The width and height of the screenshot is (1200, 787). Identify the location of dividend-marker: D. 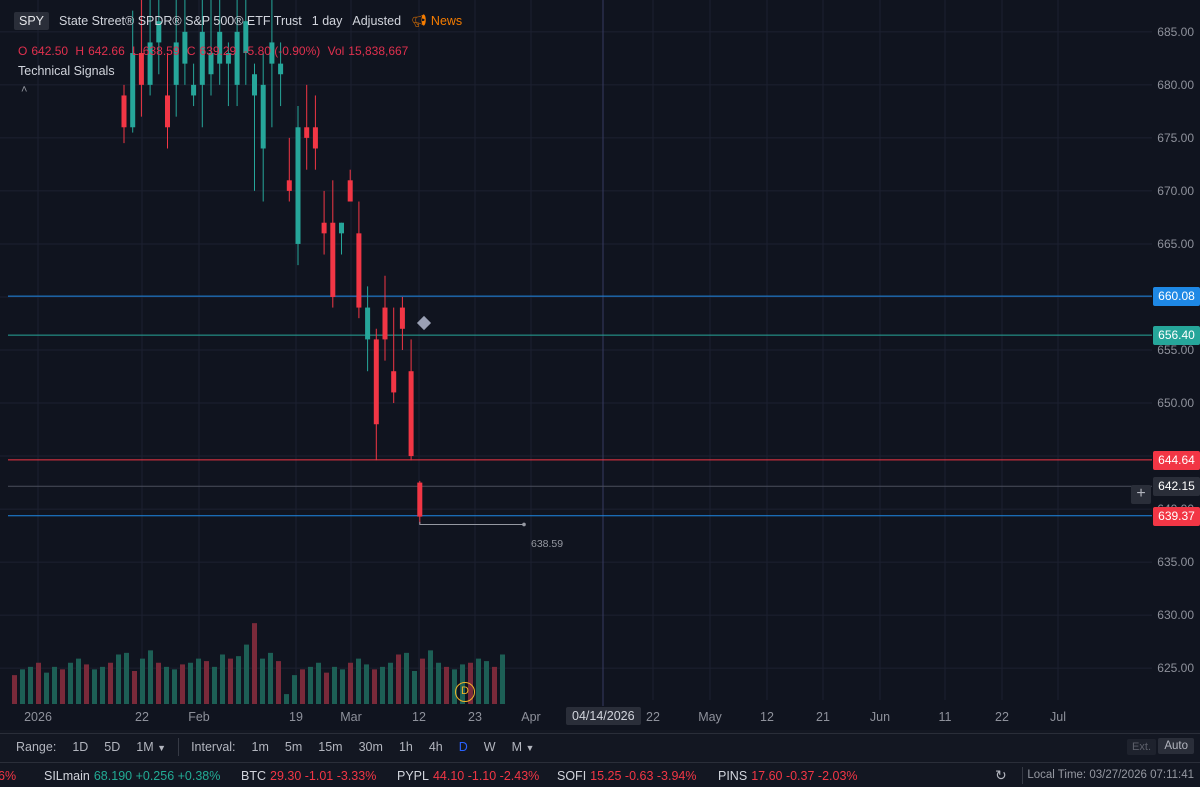
(465, 692).